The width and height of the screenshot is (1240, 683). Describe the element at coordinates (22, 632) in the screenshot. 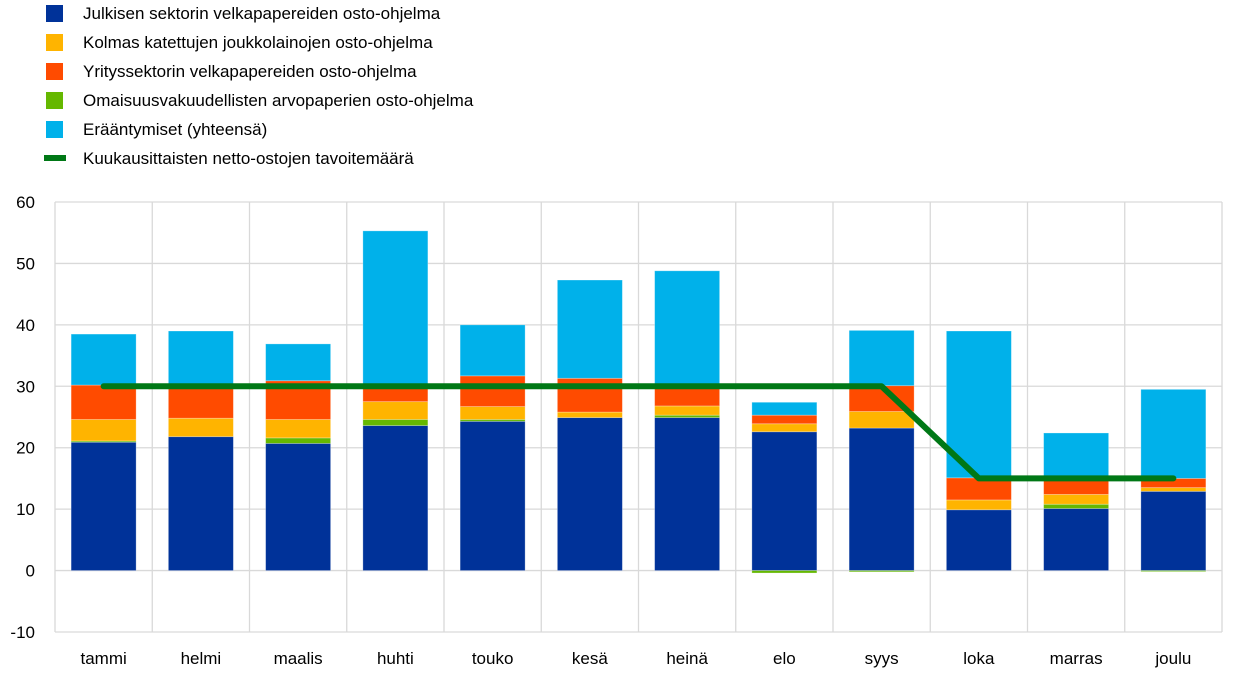

I see `y-tick-label: -10` at that location.